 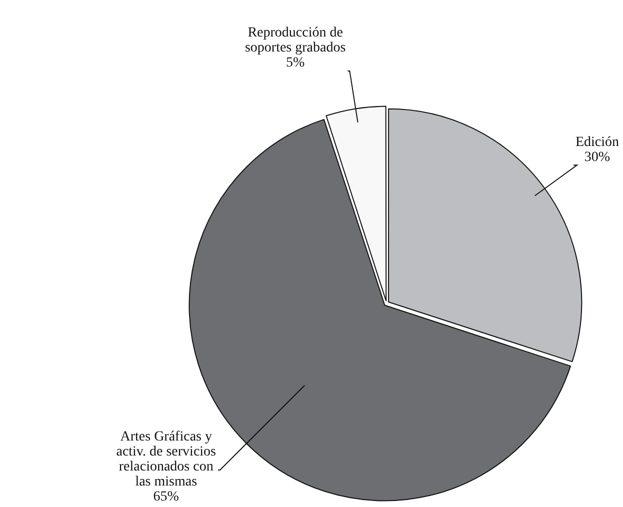 What do you see at coordinates (295, 41) in the screenshot?
I see `slice-label: Reproducción de soportes grabados` at bounding box center [295, 41].